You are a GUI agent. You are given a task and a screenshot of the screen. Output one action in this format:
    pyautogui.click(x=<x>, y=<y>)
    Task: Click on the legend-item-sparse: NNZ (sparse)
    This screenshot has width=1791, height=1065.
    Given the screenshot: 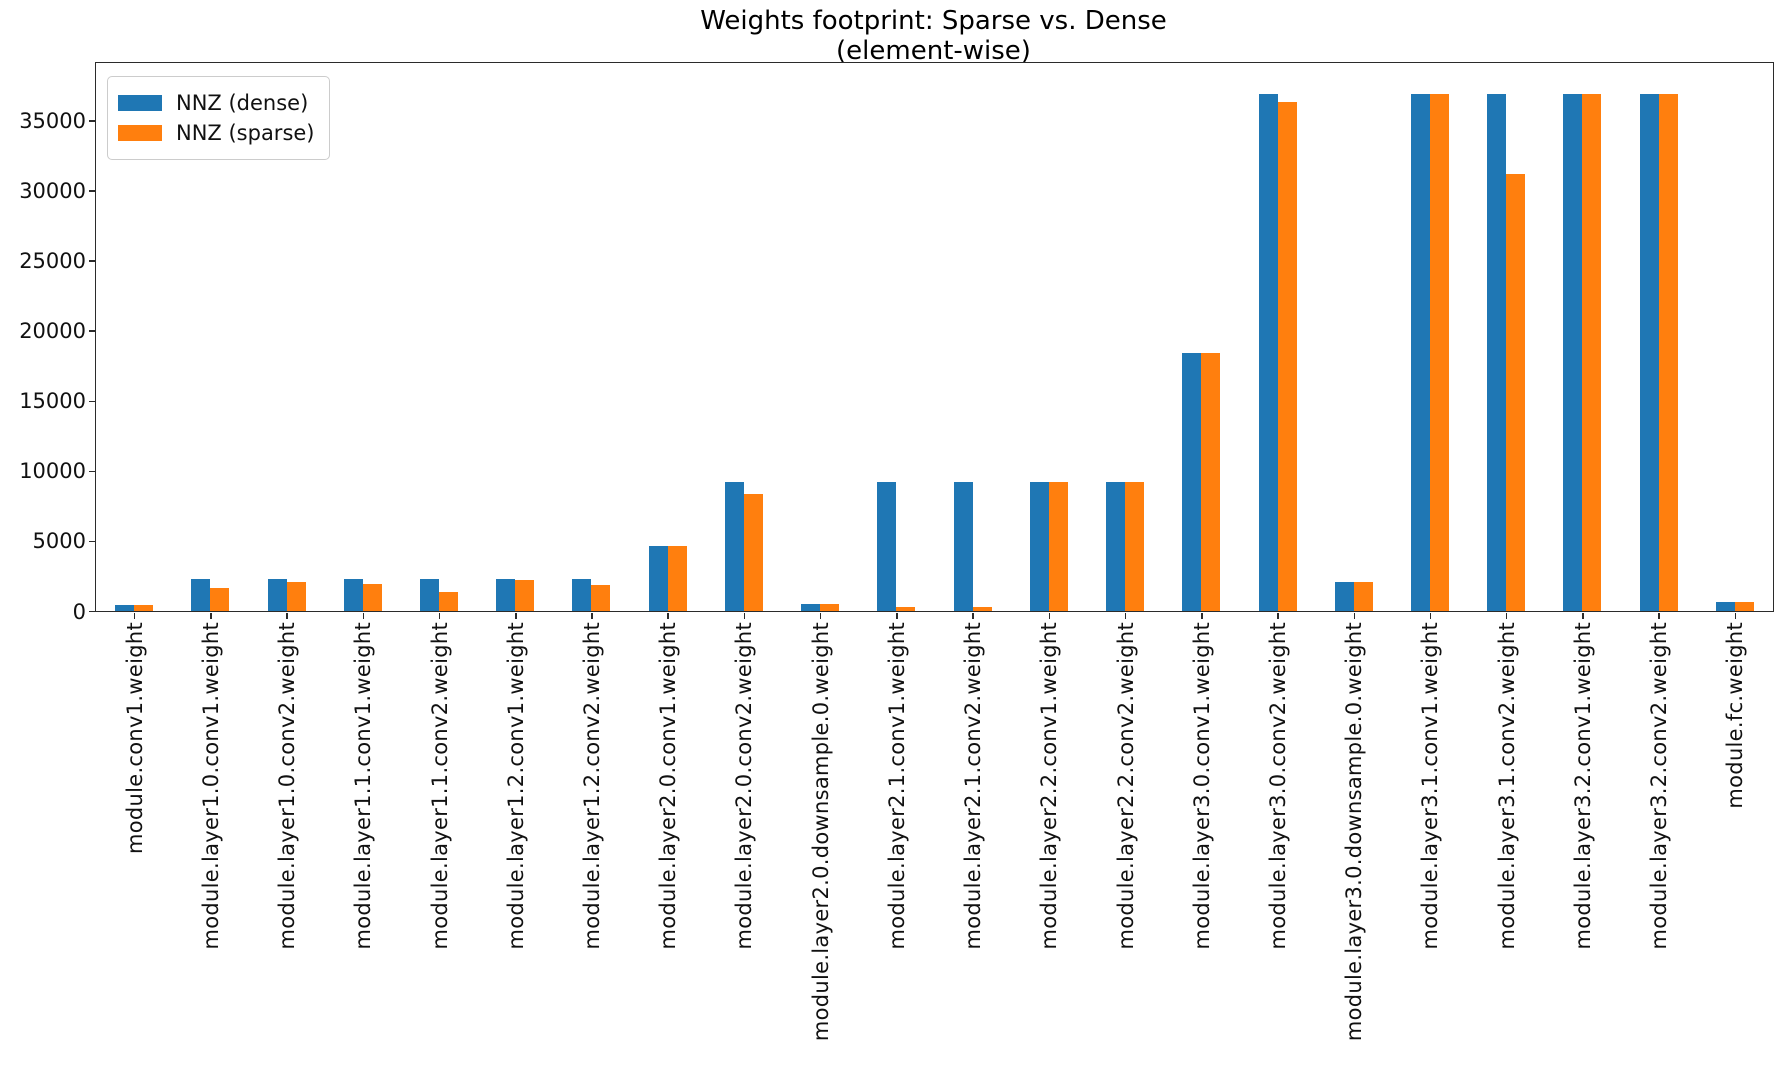 What is the action you would take?
    pyautogui.click(x=216, y=133)
    